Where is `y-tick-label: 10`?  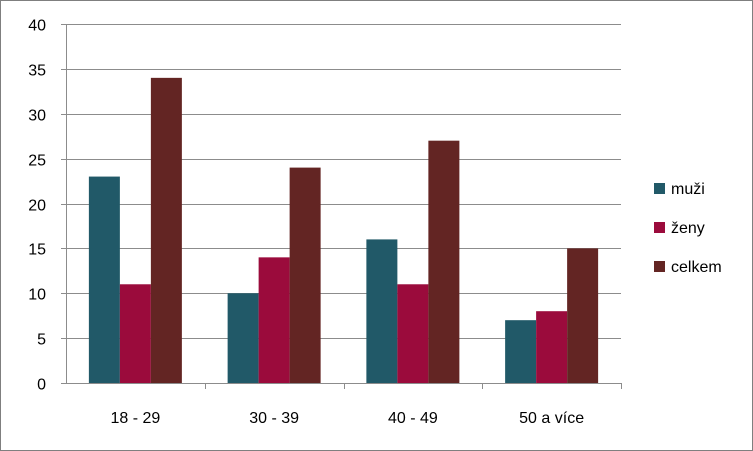 y-tick-label: 10 is located at coordinates (37, 295).